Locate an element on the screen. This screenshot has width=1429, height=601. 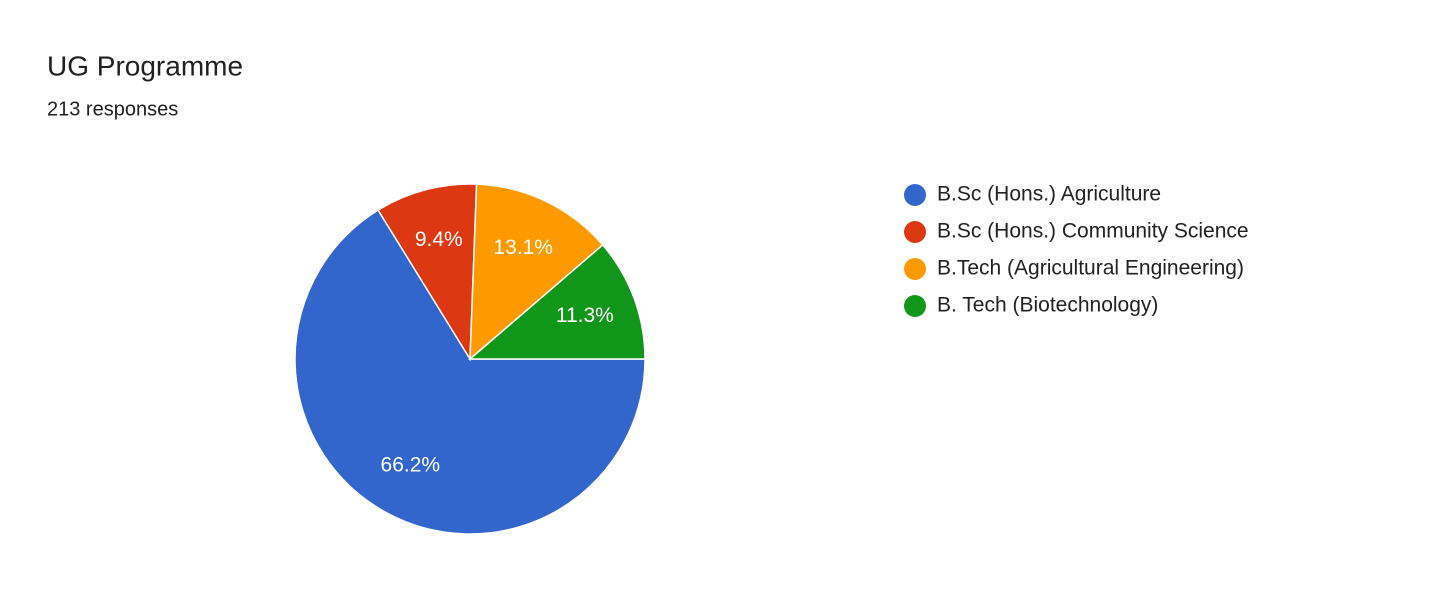
slice-label: 9.4% is located at coordinates (439, 239).